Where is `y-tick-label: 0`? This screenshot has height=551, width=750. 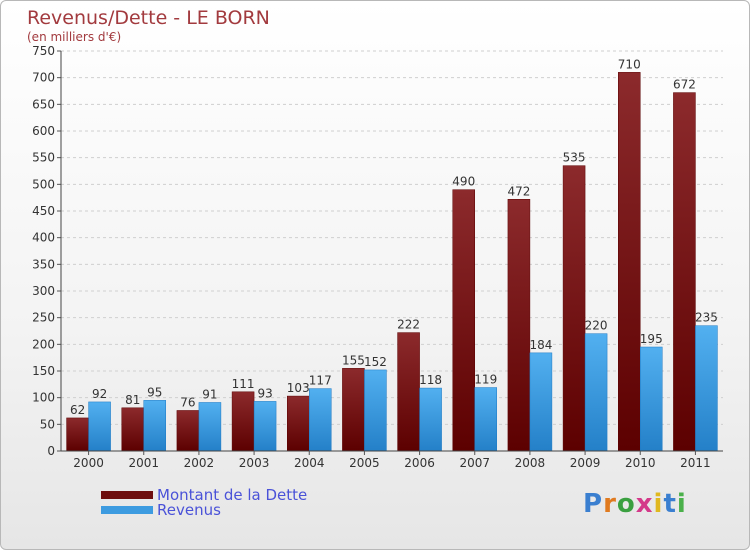 y-tick-label: 0 is located at coordinates (51, 451).